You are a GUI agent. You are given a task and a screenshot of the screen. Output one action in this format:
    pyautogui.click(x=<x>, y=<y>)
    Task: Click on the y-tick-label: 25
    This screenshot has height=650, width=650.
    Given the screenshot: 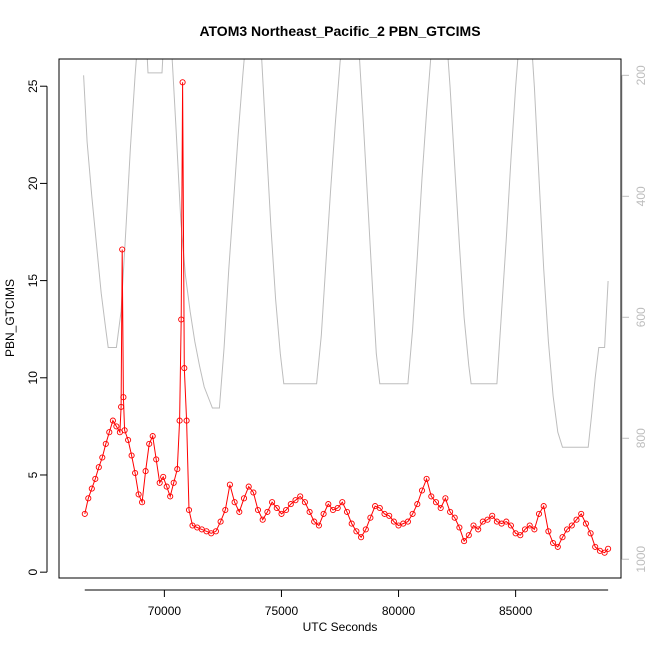 What is the action you would take?
    pyautogui.click(x=33, y=86)
    